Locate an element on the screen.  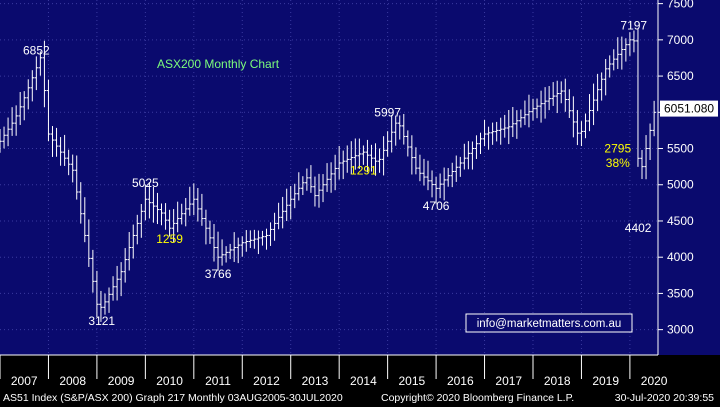
x-tick-label: 2015 is located at coordinates (412, 381).